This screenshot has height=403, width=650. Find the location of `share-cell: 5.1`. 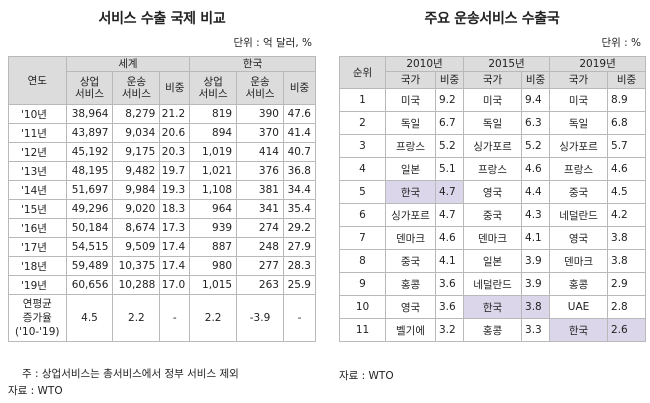

share-cell: 5.1 is located at coordinates (449, 169).